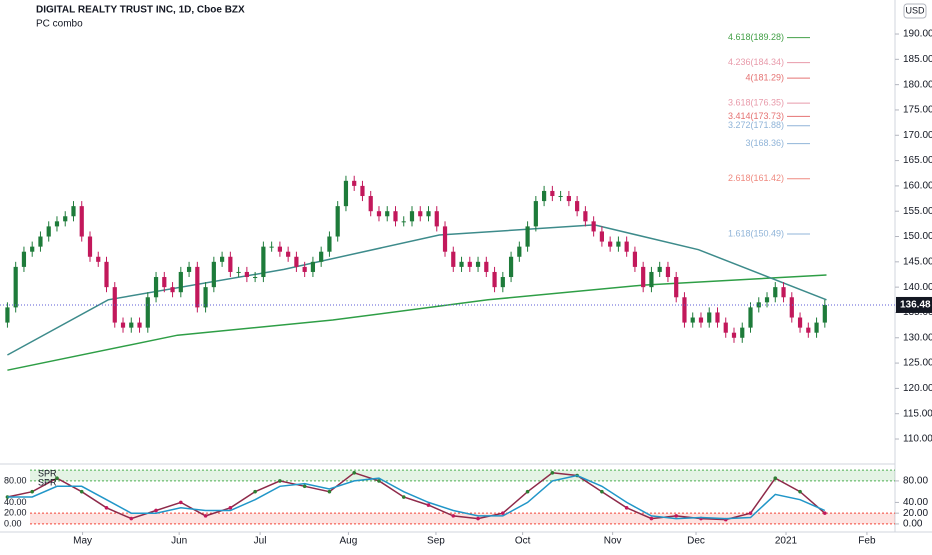  Describe the element at coordinates (140, 10) in the screenshot. I see `symbol-title: DIGITAL REALTY TRUST INC, 1D, Cboe BZX` at that location.